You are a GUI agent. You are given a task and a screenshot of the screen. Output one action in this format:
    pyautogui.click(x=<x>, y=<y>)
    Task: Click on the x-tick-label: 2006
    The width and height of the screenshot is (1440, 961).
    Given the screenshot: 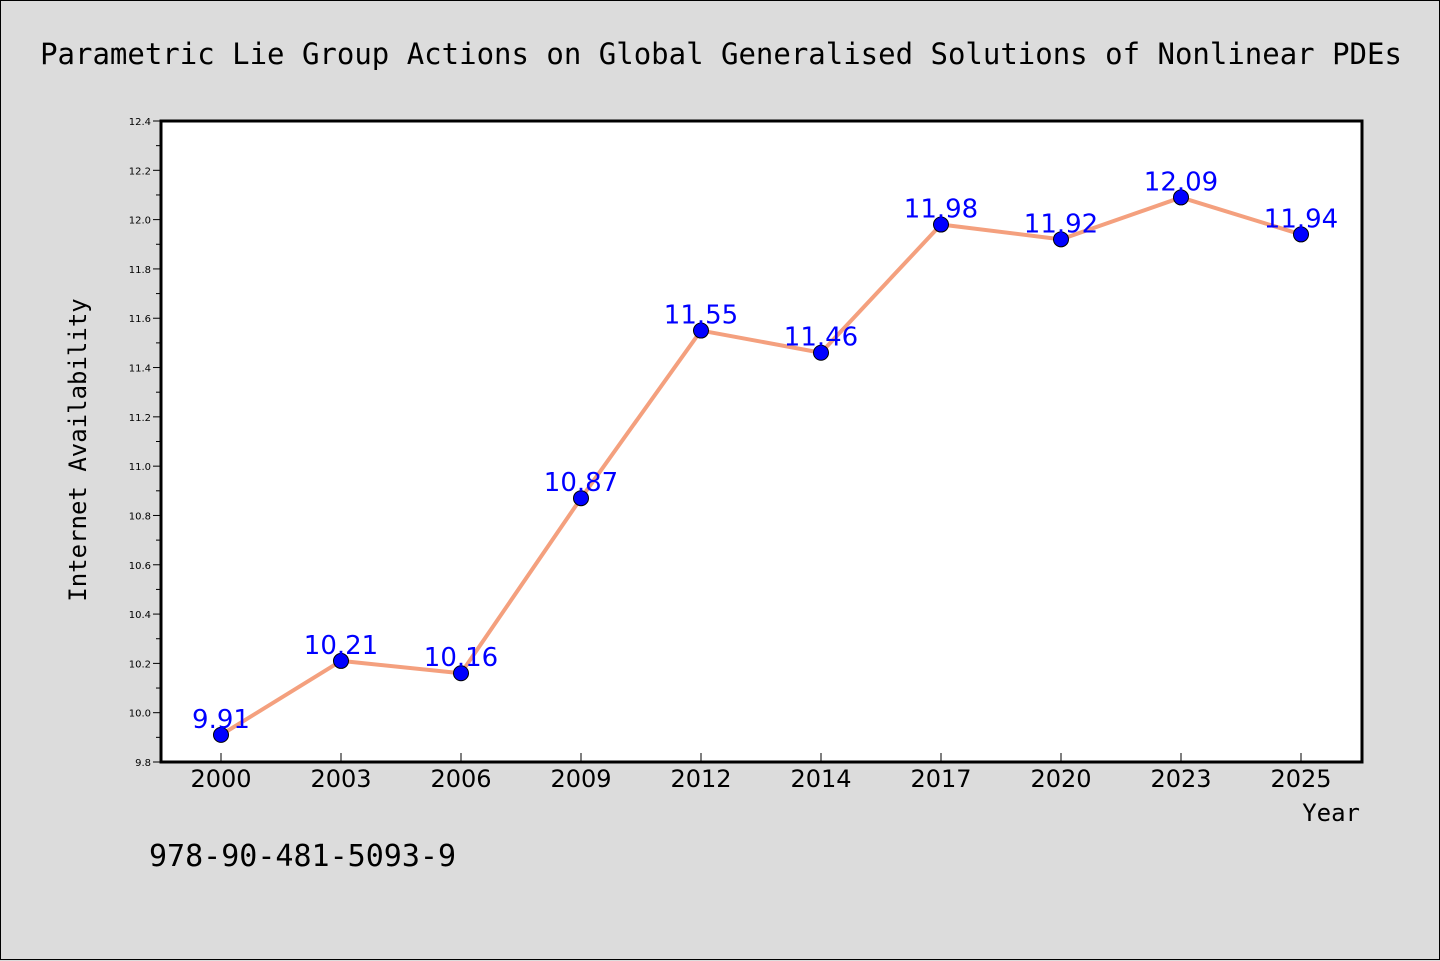 What is the action you would take?
    pyautogui.click(x=460, y=779)
    